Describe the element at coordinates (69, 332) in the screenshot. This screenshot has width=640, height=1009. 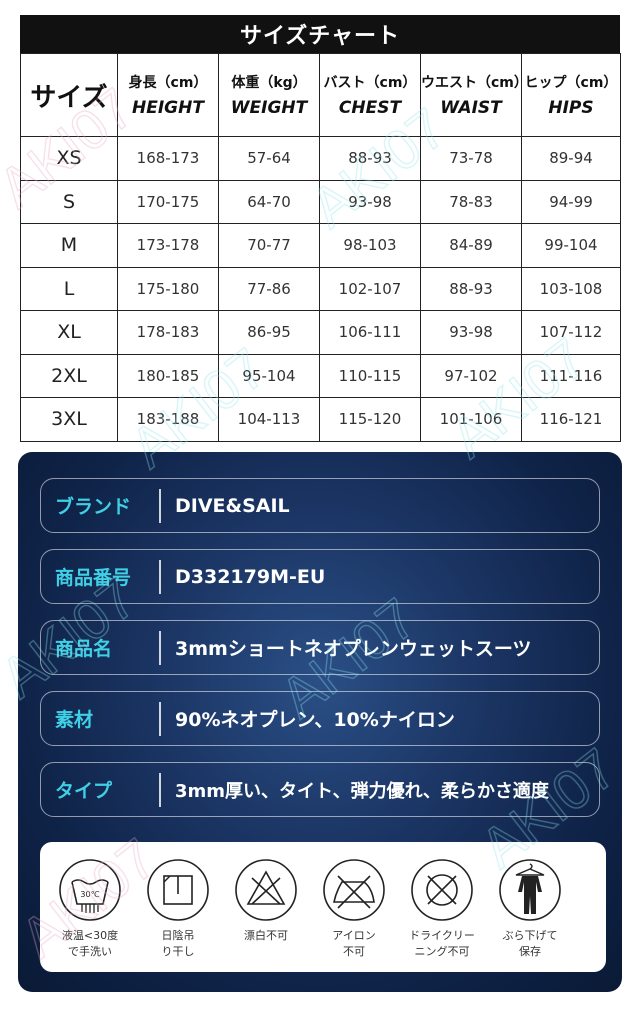
I see `size-cell: XL` at that location.